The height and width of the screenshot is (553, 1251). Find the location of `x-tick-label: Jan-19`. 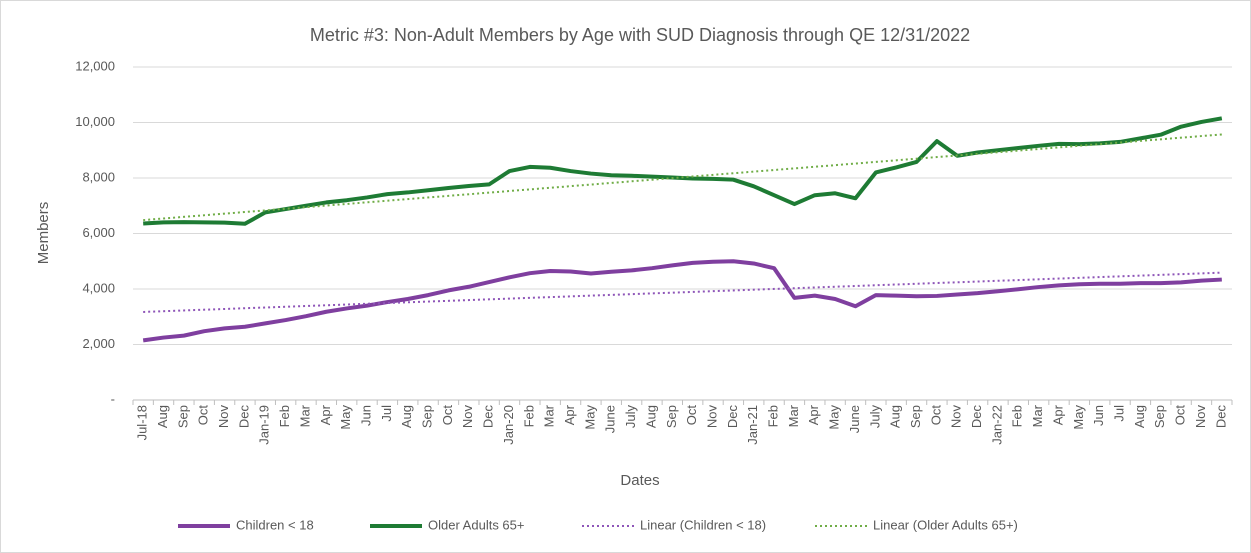

x-tick-label: Jan-19 is located at coordinates (264, 425).